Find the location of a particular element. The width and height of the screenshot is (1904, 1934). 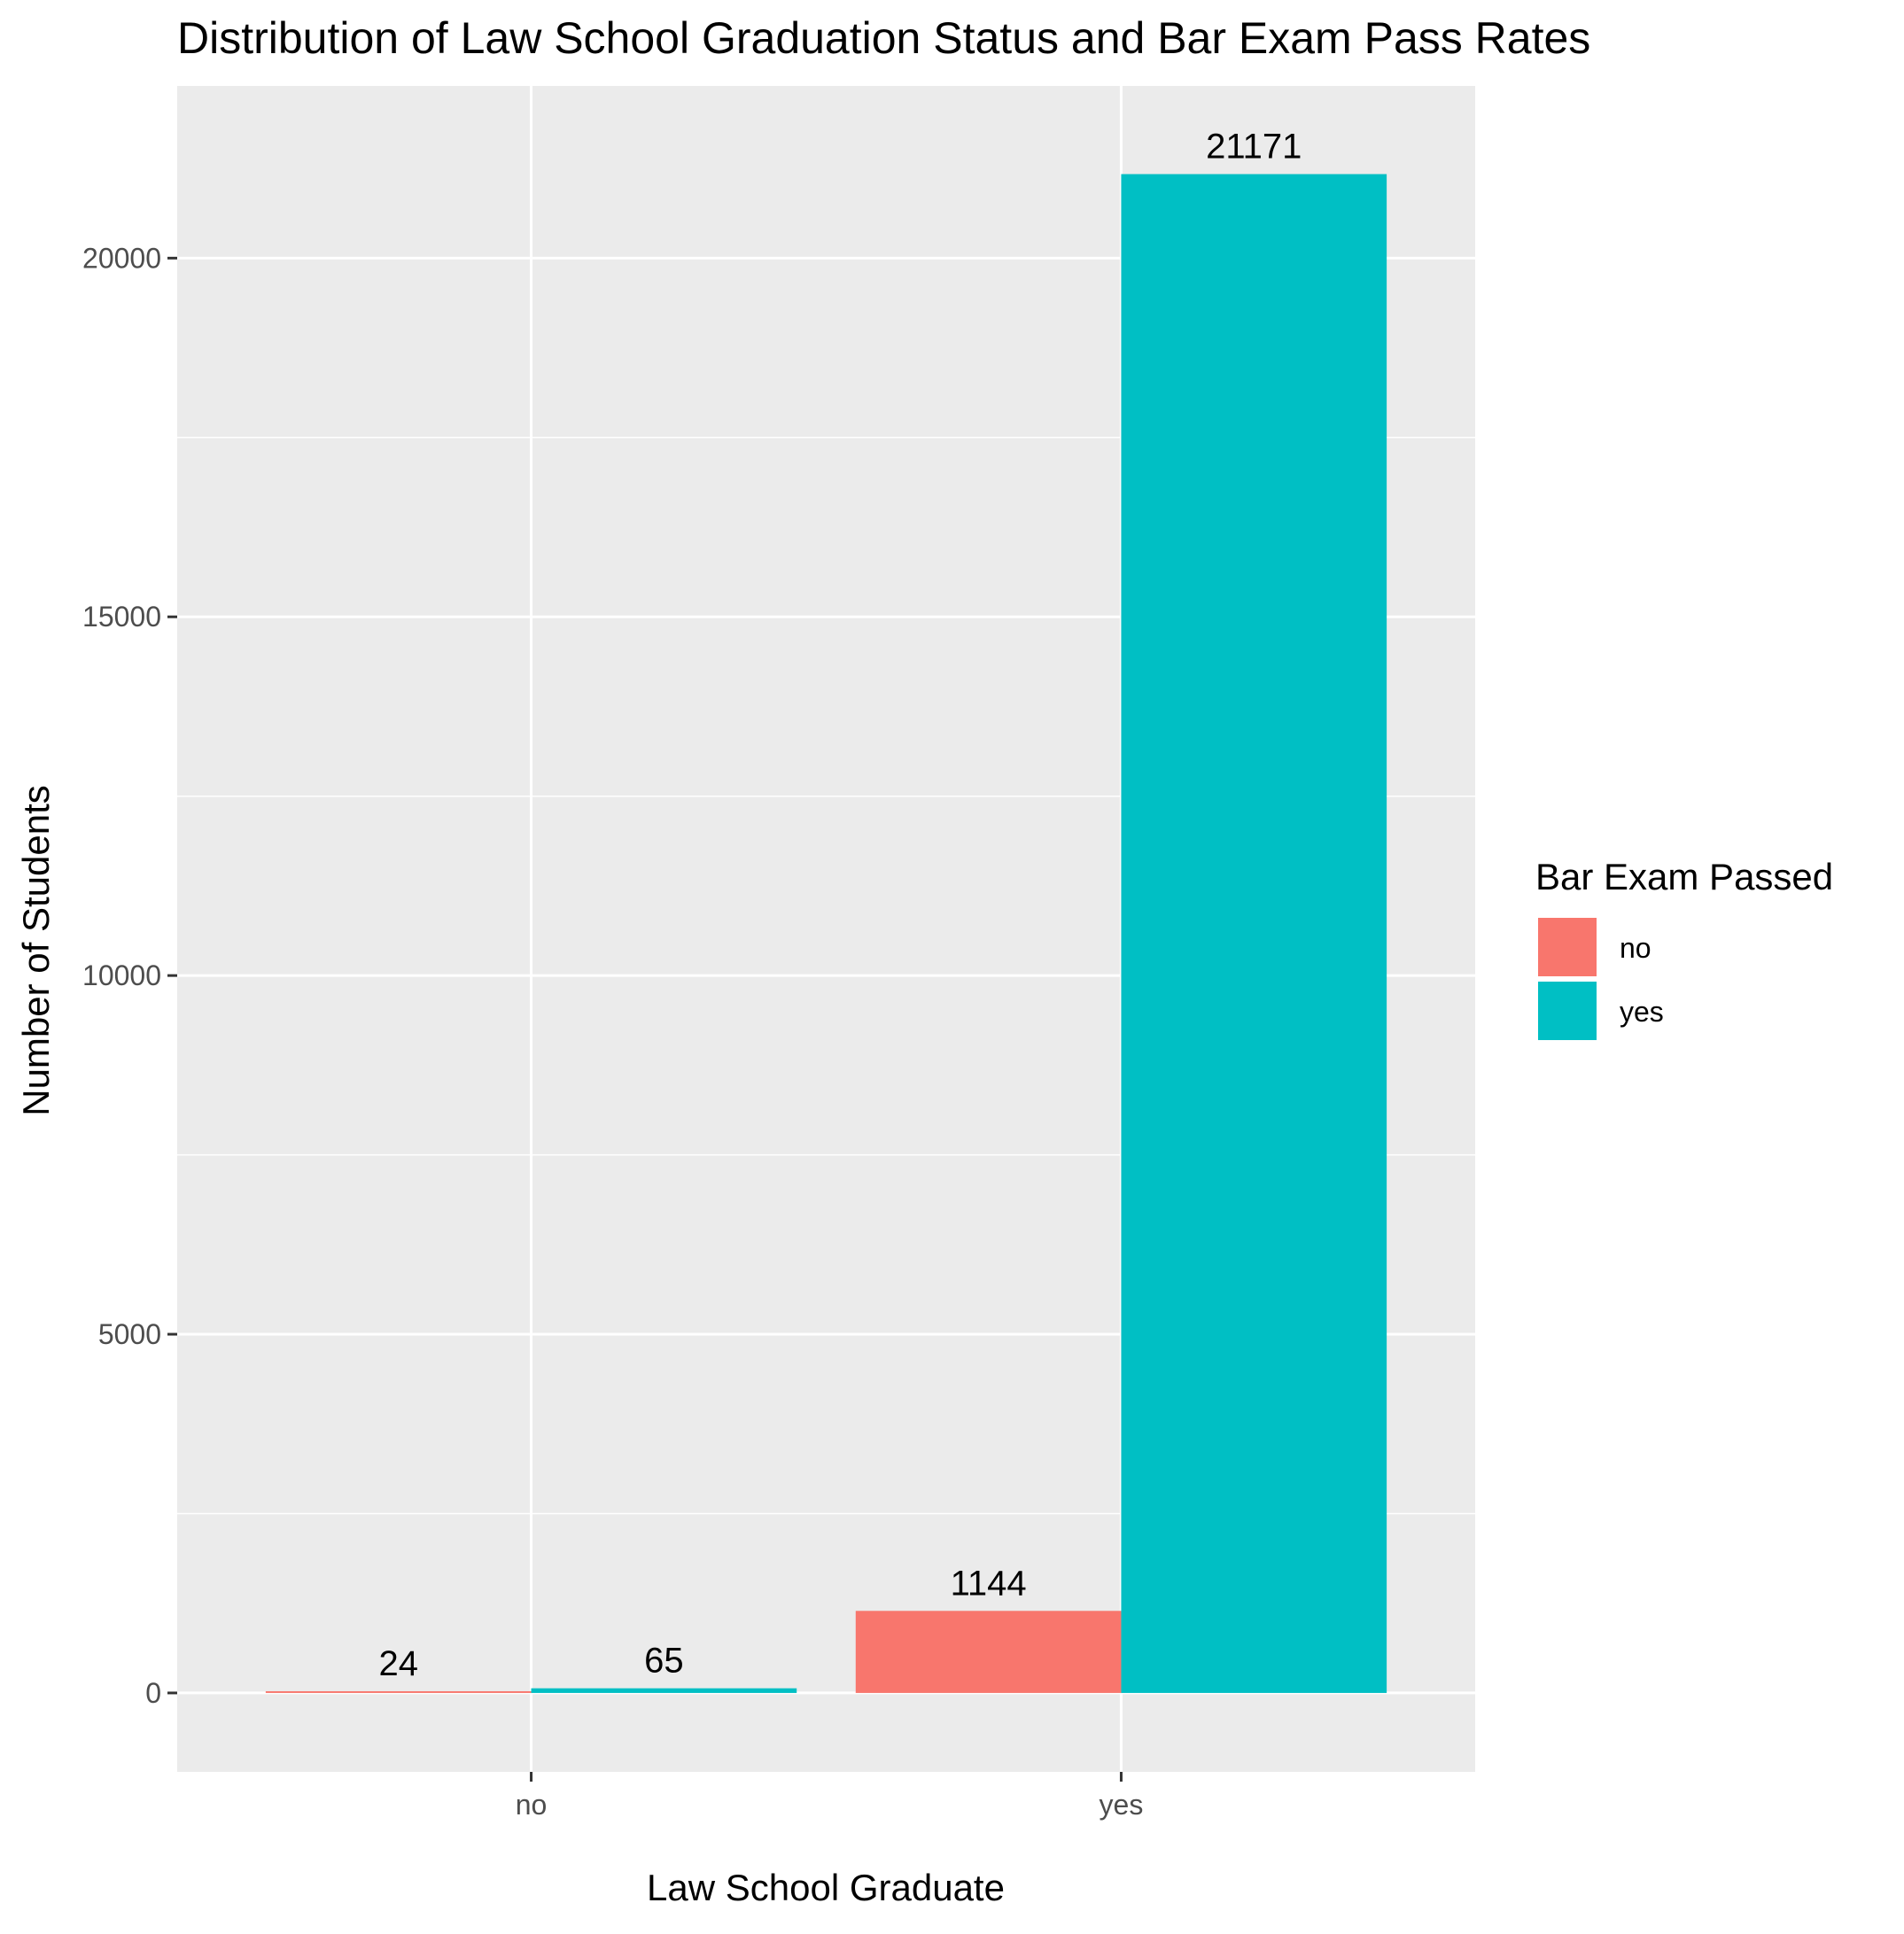

legend: Bar Exam Passed no yes is located at coordinates (1684, 948).